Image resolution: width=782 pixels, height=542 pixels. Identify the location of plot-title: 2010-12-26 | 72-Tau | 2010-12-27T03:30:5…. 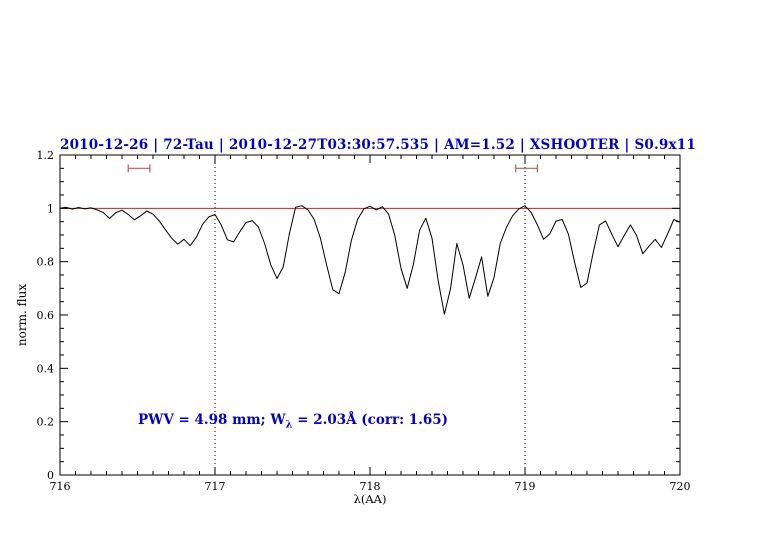
(378, 145).